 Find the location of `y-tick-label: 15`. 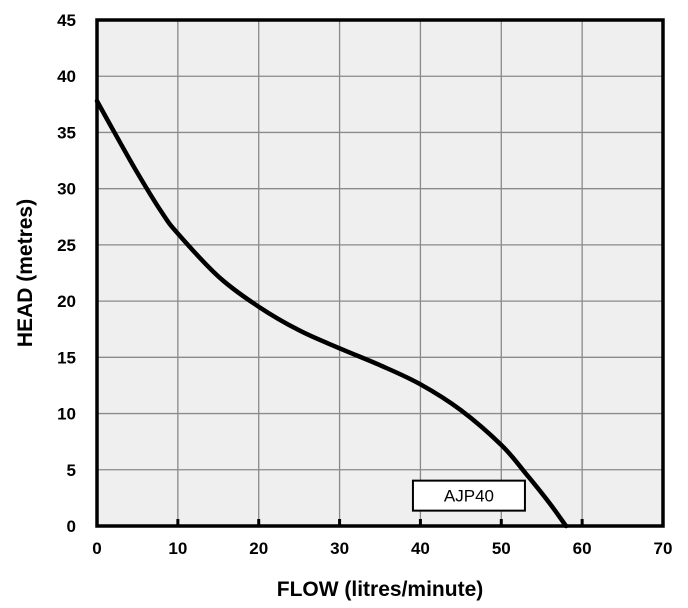

y-tick-label: 15 is located at coordinates (66, 357).